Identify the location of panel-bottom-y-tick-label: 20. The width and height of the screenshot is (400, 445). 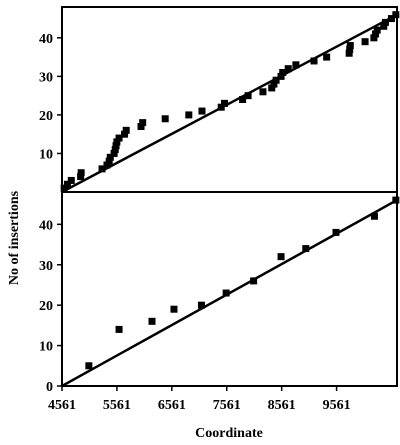
(46, 306).